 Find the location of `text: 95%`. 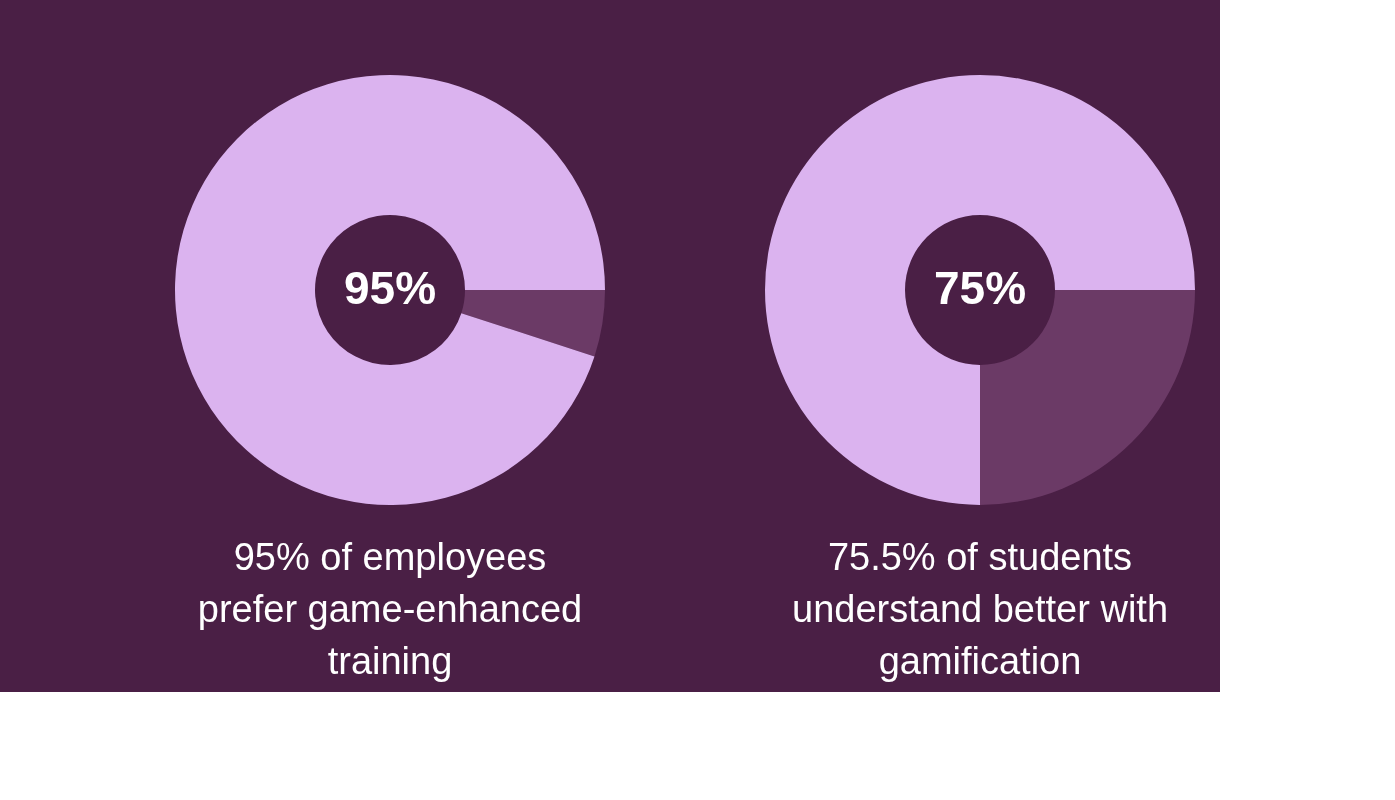

text: 95% is located at coordinates (390, 288).